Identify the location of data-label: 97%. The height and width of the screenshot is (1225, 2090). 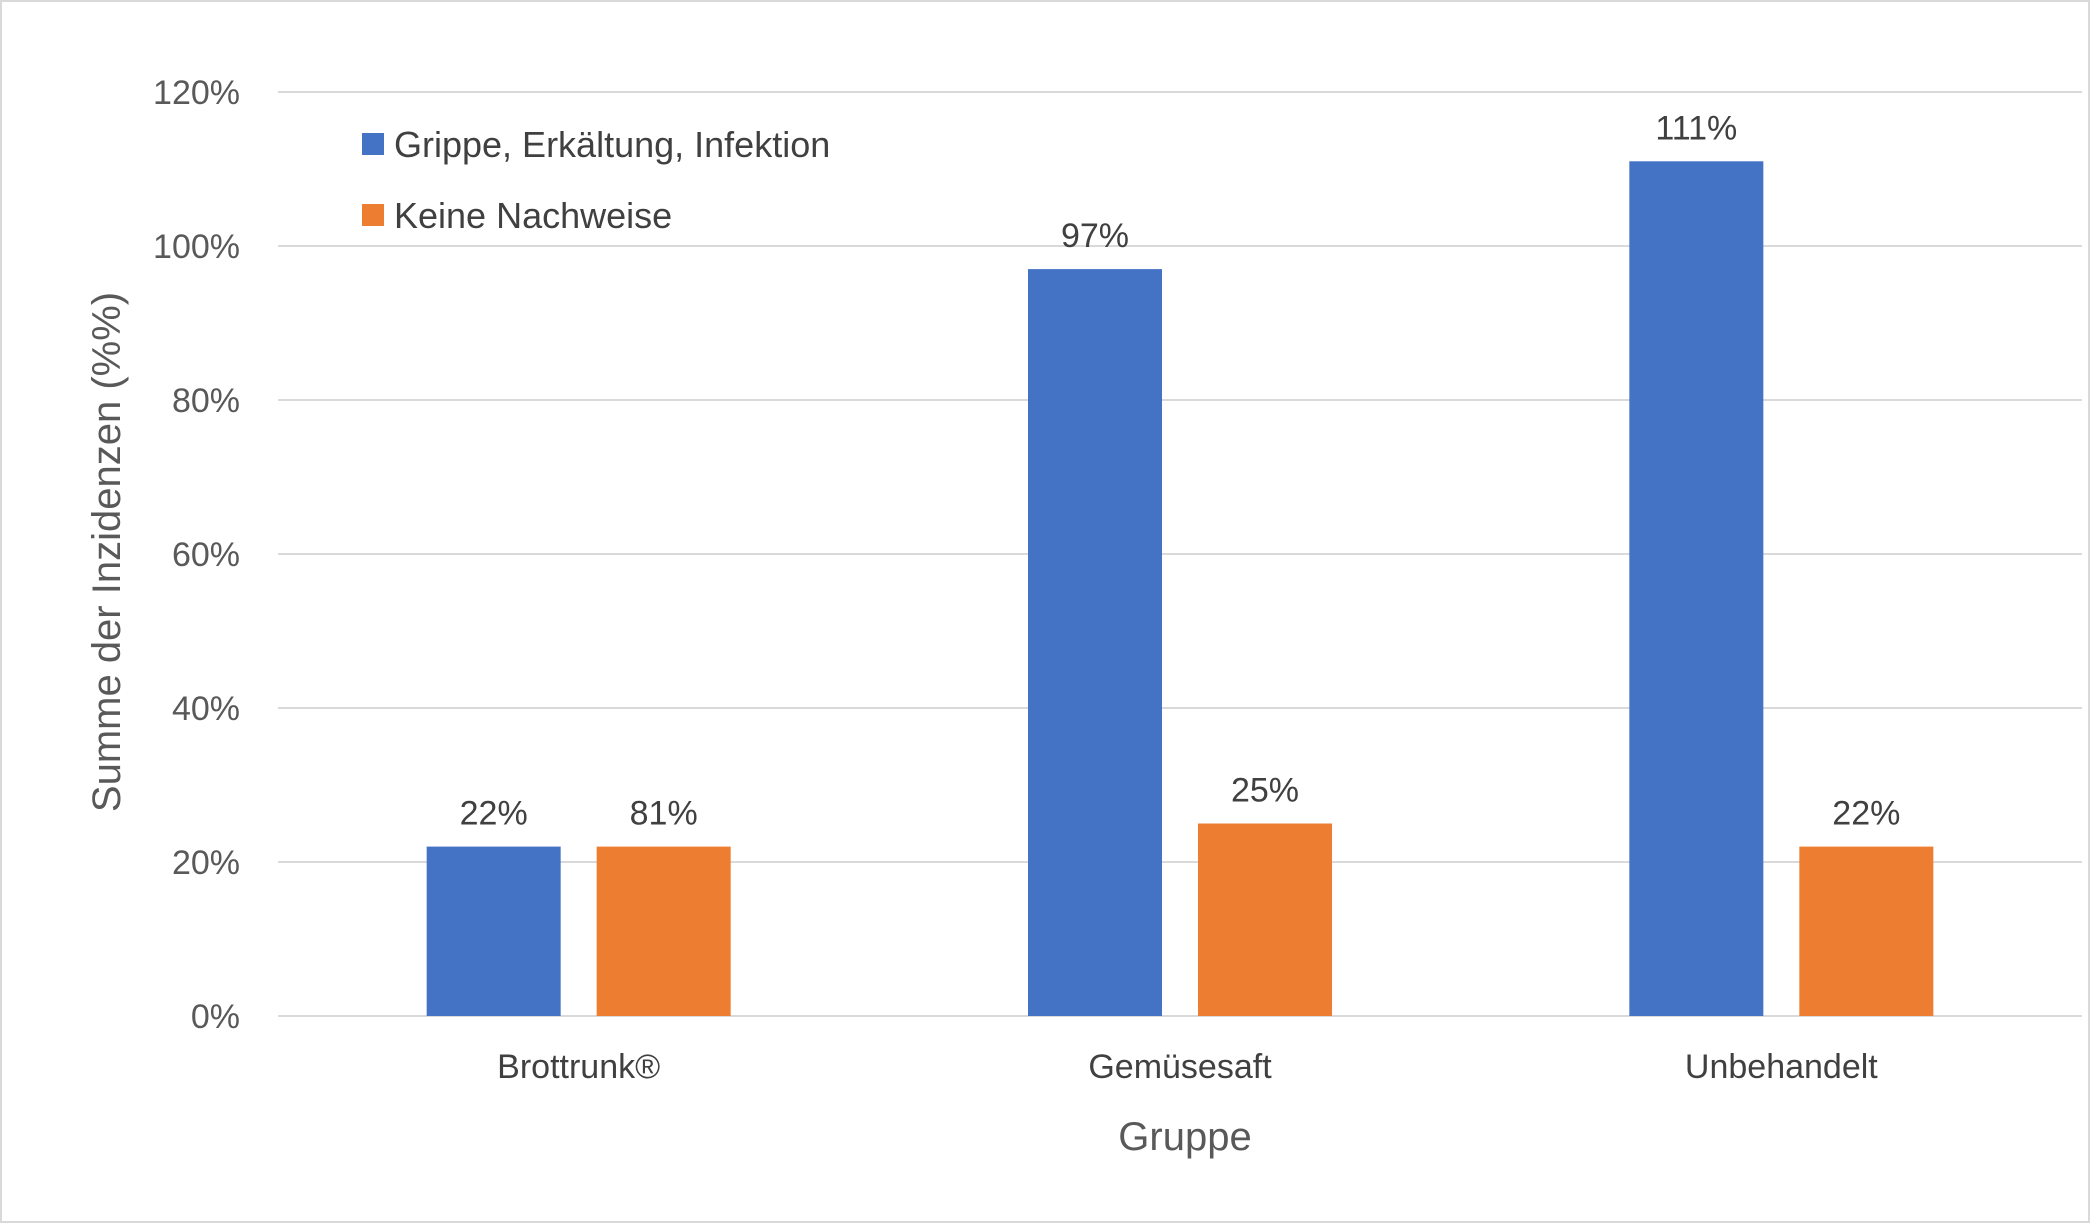
(1095, 236).